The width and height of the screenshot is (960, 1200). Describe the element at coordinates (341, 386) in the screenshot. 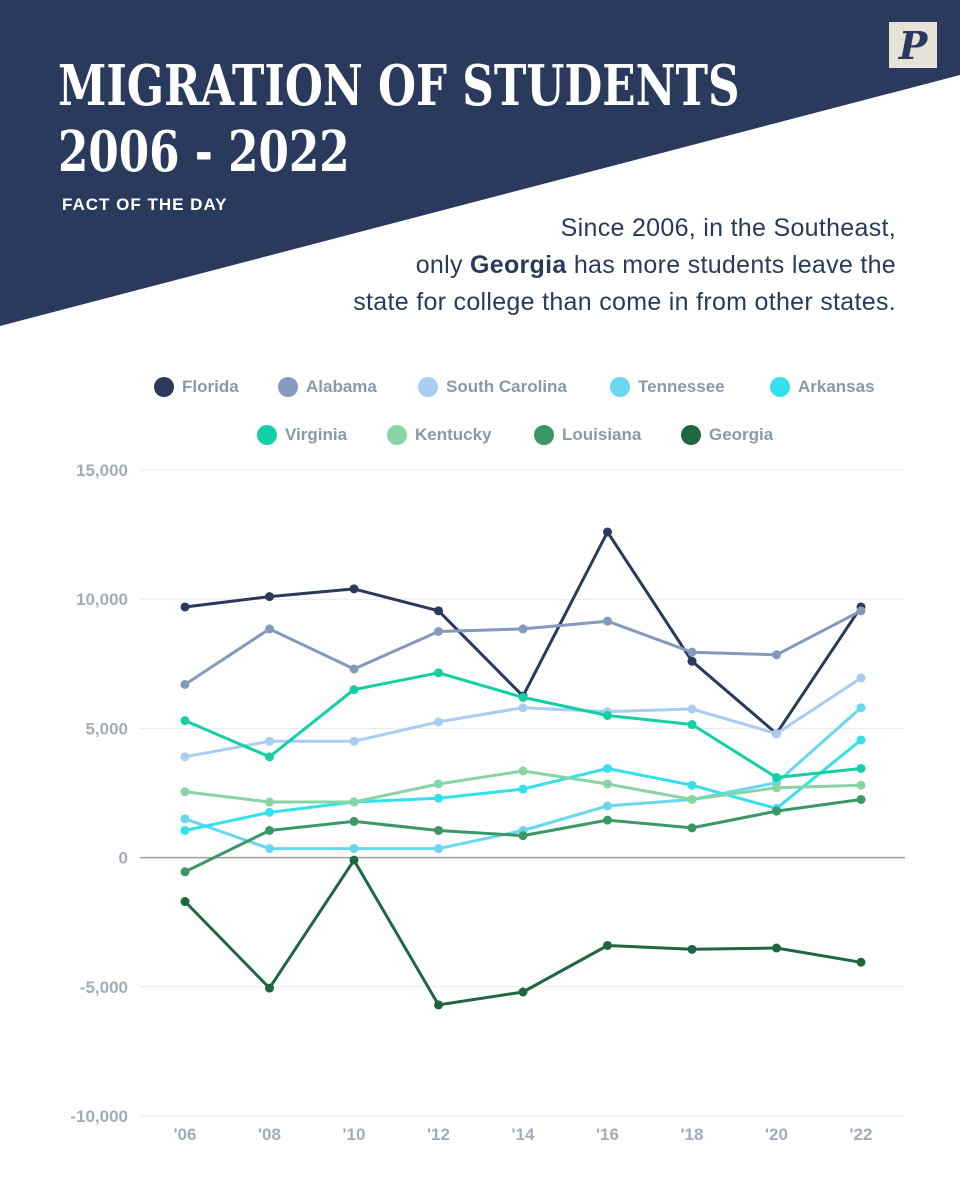

I see `legend-label-alabama: Alabama` at that location.